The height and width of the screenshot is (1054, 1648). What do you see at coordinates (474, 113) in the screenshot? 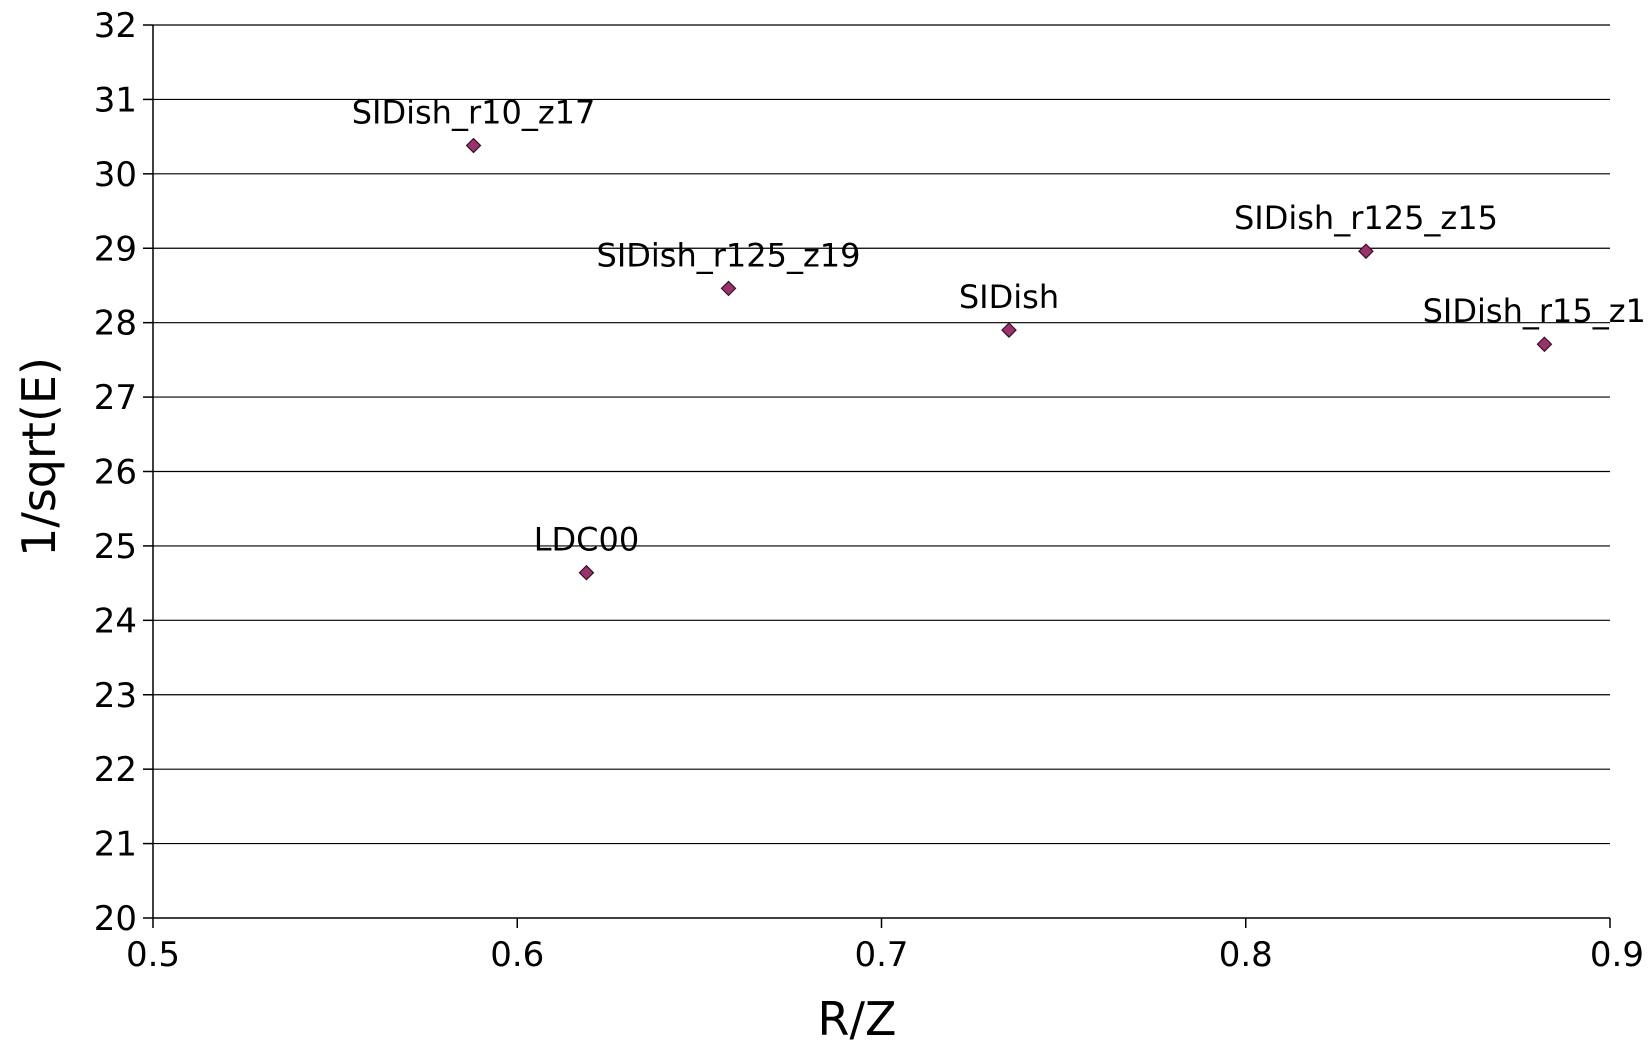
I see `data-point-label: SIDish_r10_z17` at bounding box center [474, 113].